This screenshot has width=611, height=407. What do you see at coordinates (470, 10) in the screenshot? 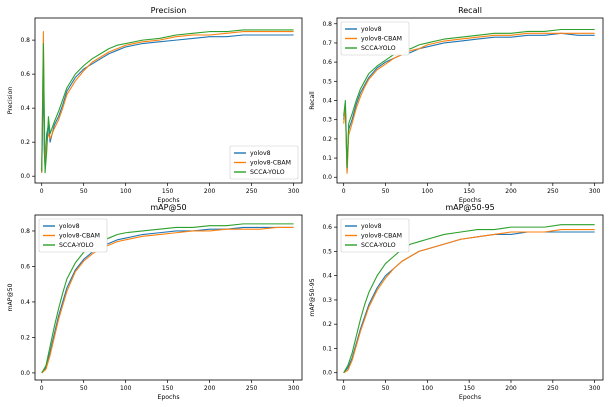
I see `chart-title: Recall` at bounding box center [470, 10].